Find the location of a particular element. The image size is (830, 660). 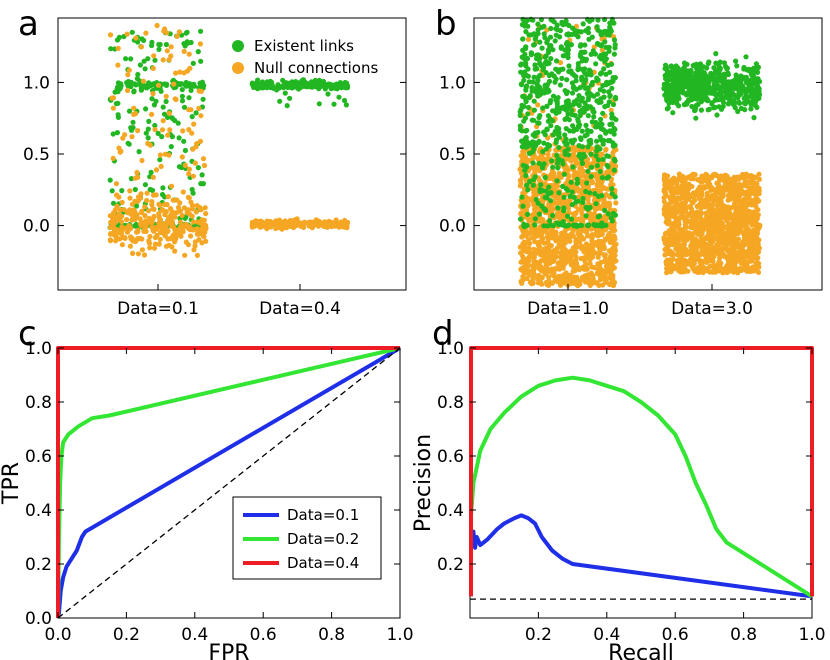

y-tick-label: 0.0 is located at coordinates (36, 227).